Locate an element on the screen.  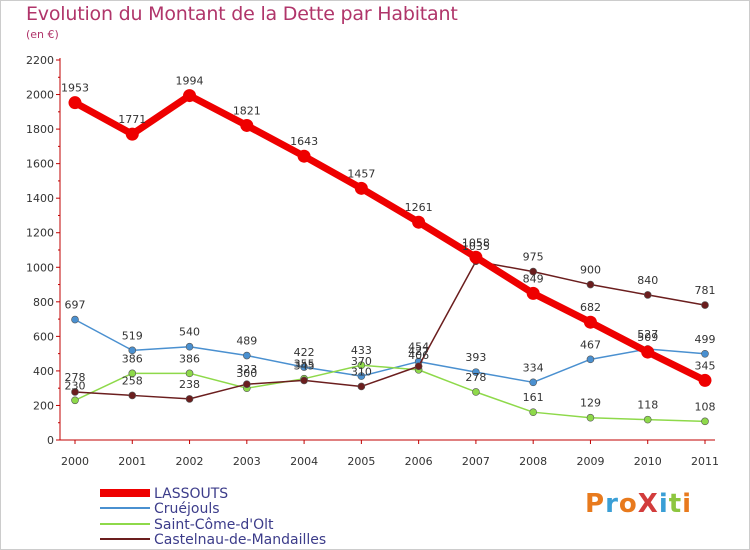
data-label: 310 is located at coordinates (361, 371).